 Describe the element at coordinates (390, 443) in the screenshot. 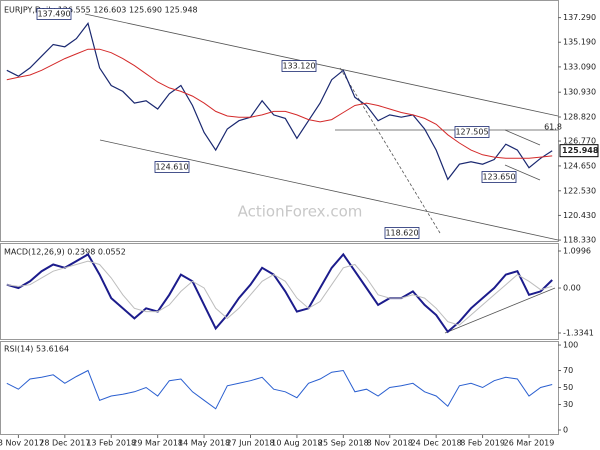

I see `x-tick-label: 8 Nov 2018` at that location.